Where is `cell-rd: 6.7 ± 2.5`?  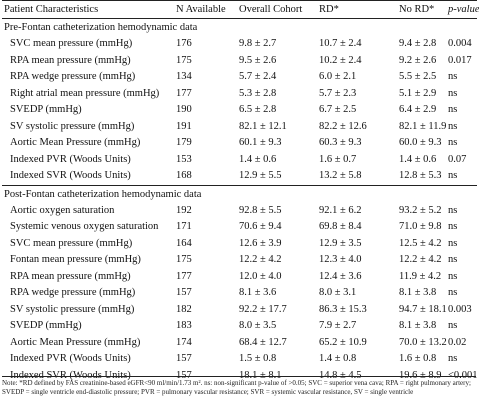 cell-rd: 6.7 ± 2.5 is located at coordinates (338, 109).